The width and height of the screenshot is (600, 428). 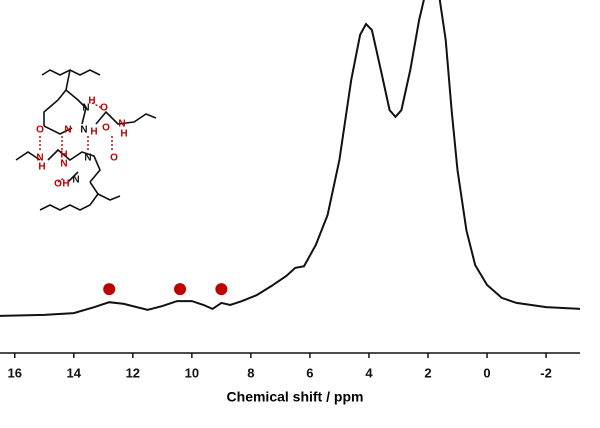 I want to click on x-tick-label: 8, so click(x=250, y=372).